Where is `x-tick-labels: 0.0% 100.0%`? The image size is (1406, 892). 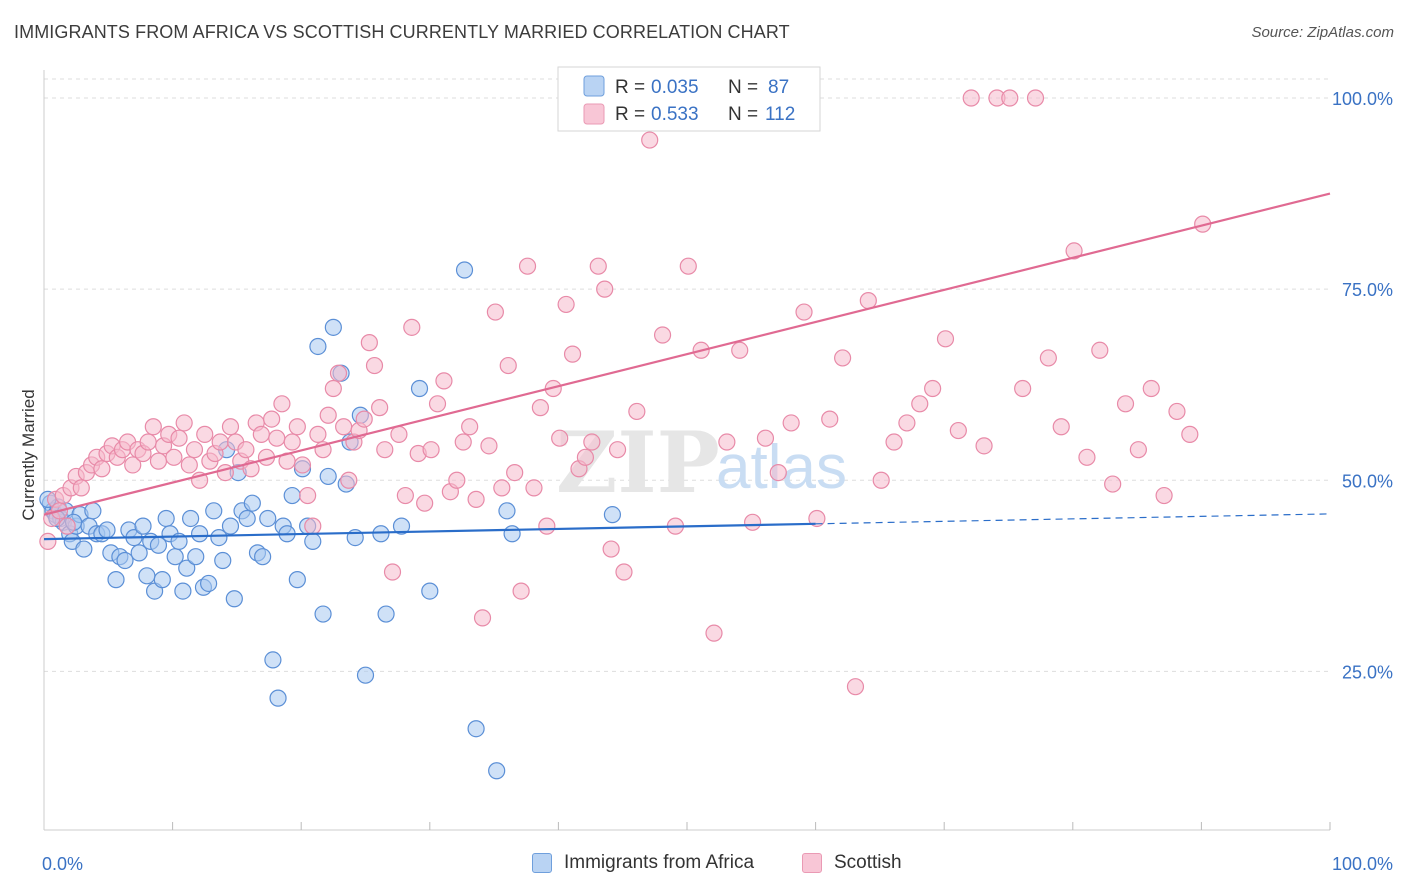 x-tick-labels: 0.0% 100.0% is located at coordinates (717, 864).